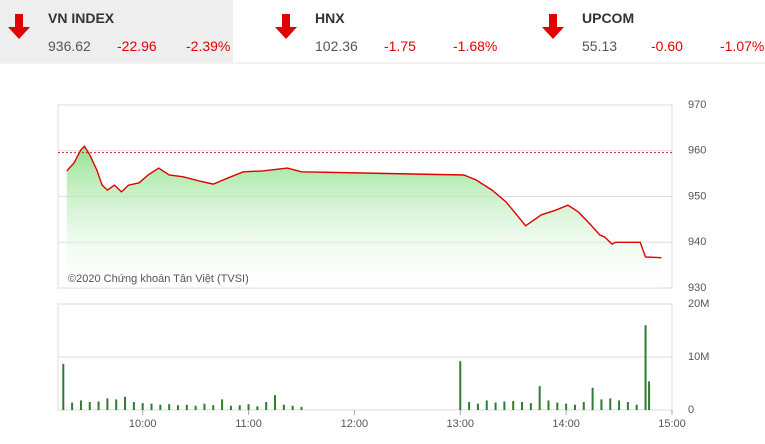 The width and height of the screenshot is (765, 444). Describe the element at coordinates (697, 196) in the screenshot. I see `y-tick-label: 950` at that location.